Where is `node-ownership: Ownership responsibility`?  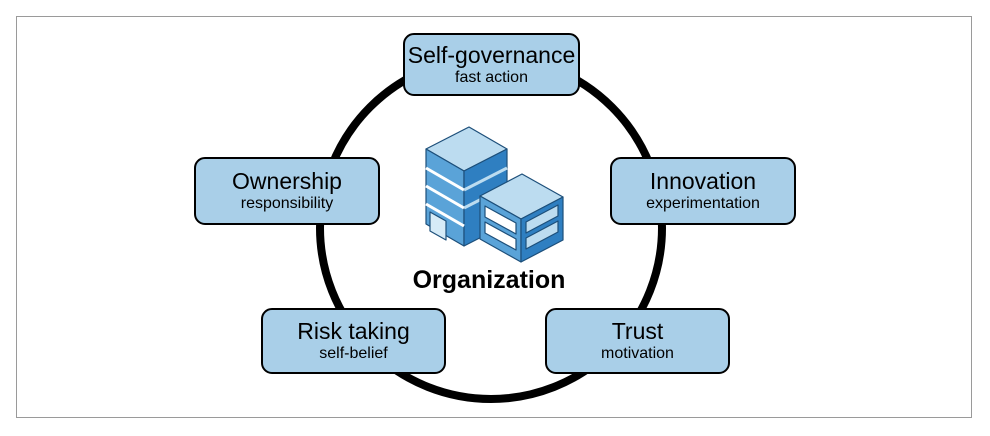 node-ownership: Ownership responsibility is located at coordinates (287, 191).